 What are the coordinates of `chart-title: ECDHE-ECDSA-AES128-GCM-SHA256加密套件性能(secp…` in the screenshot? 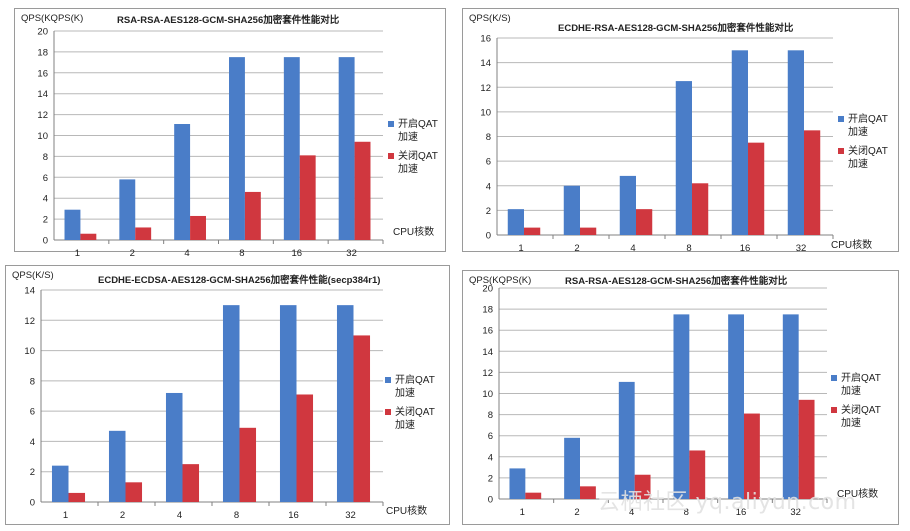 It's located at (239, 280).